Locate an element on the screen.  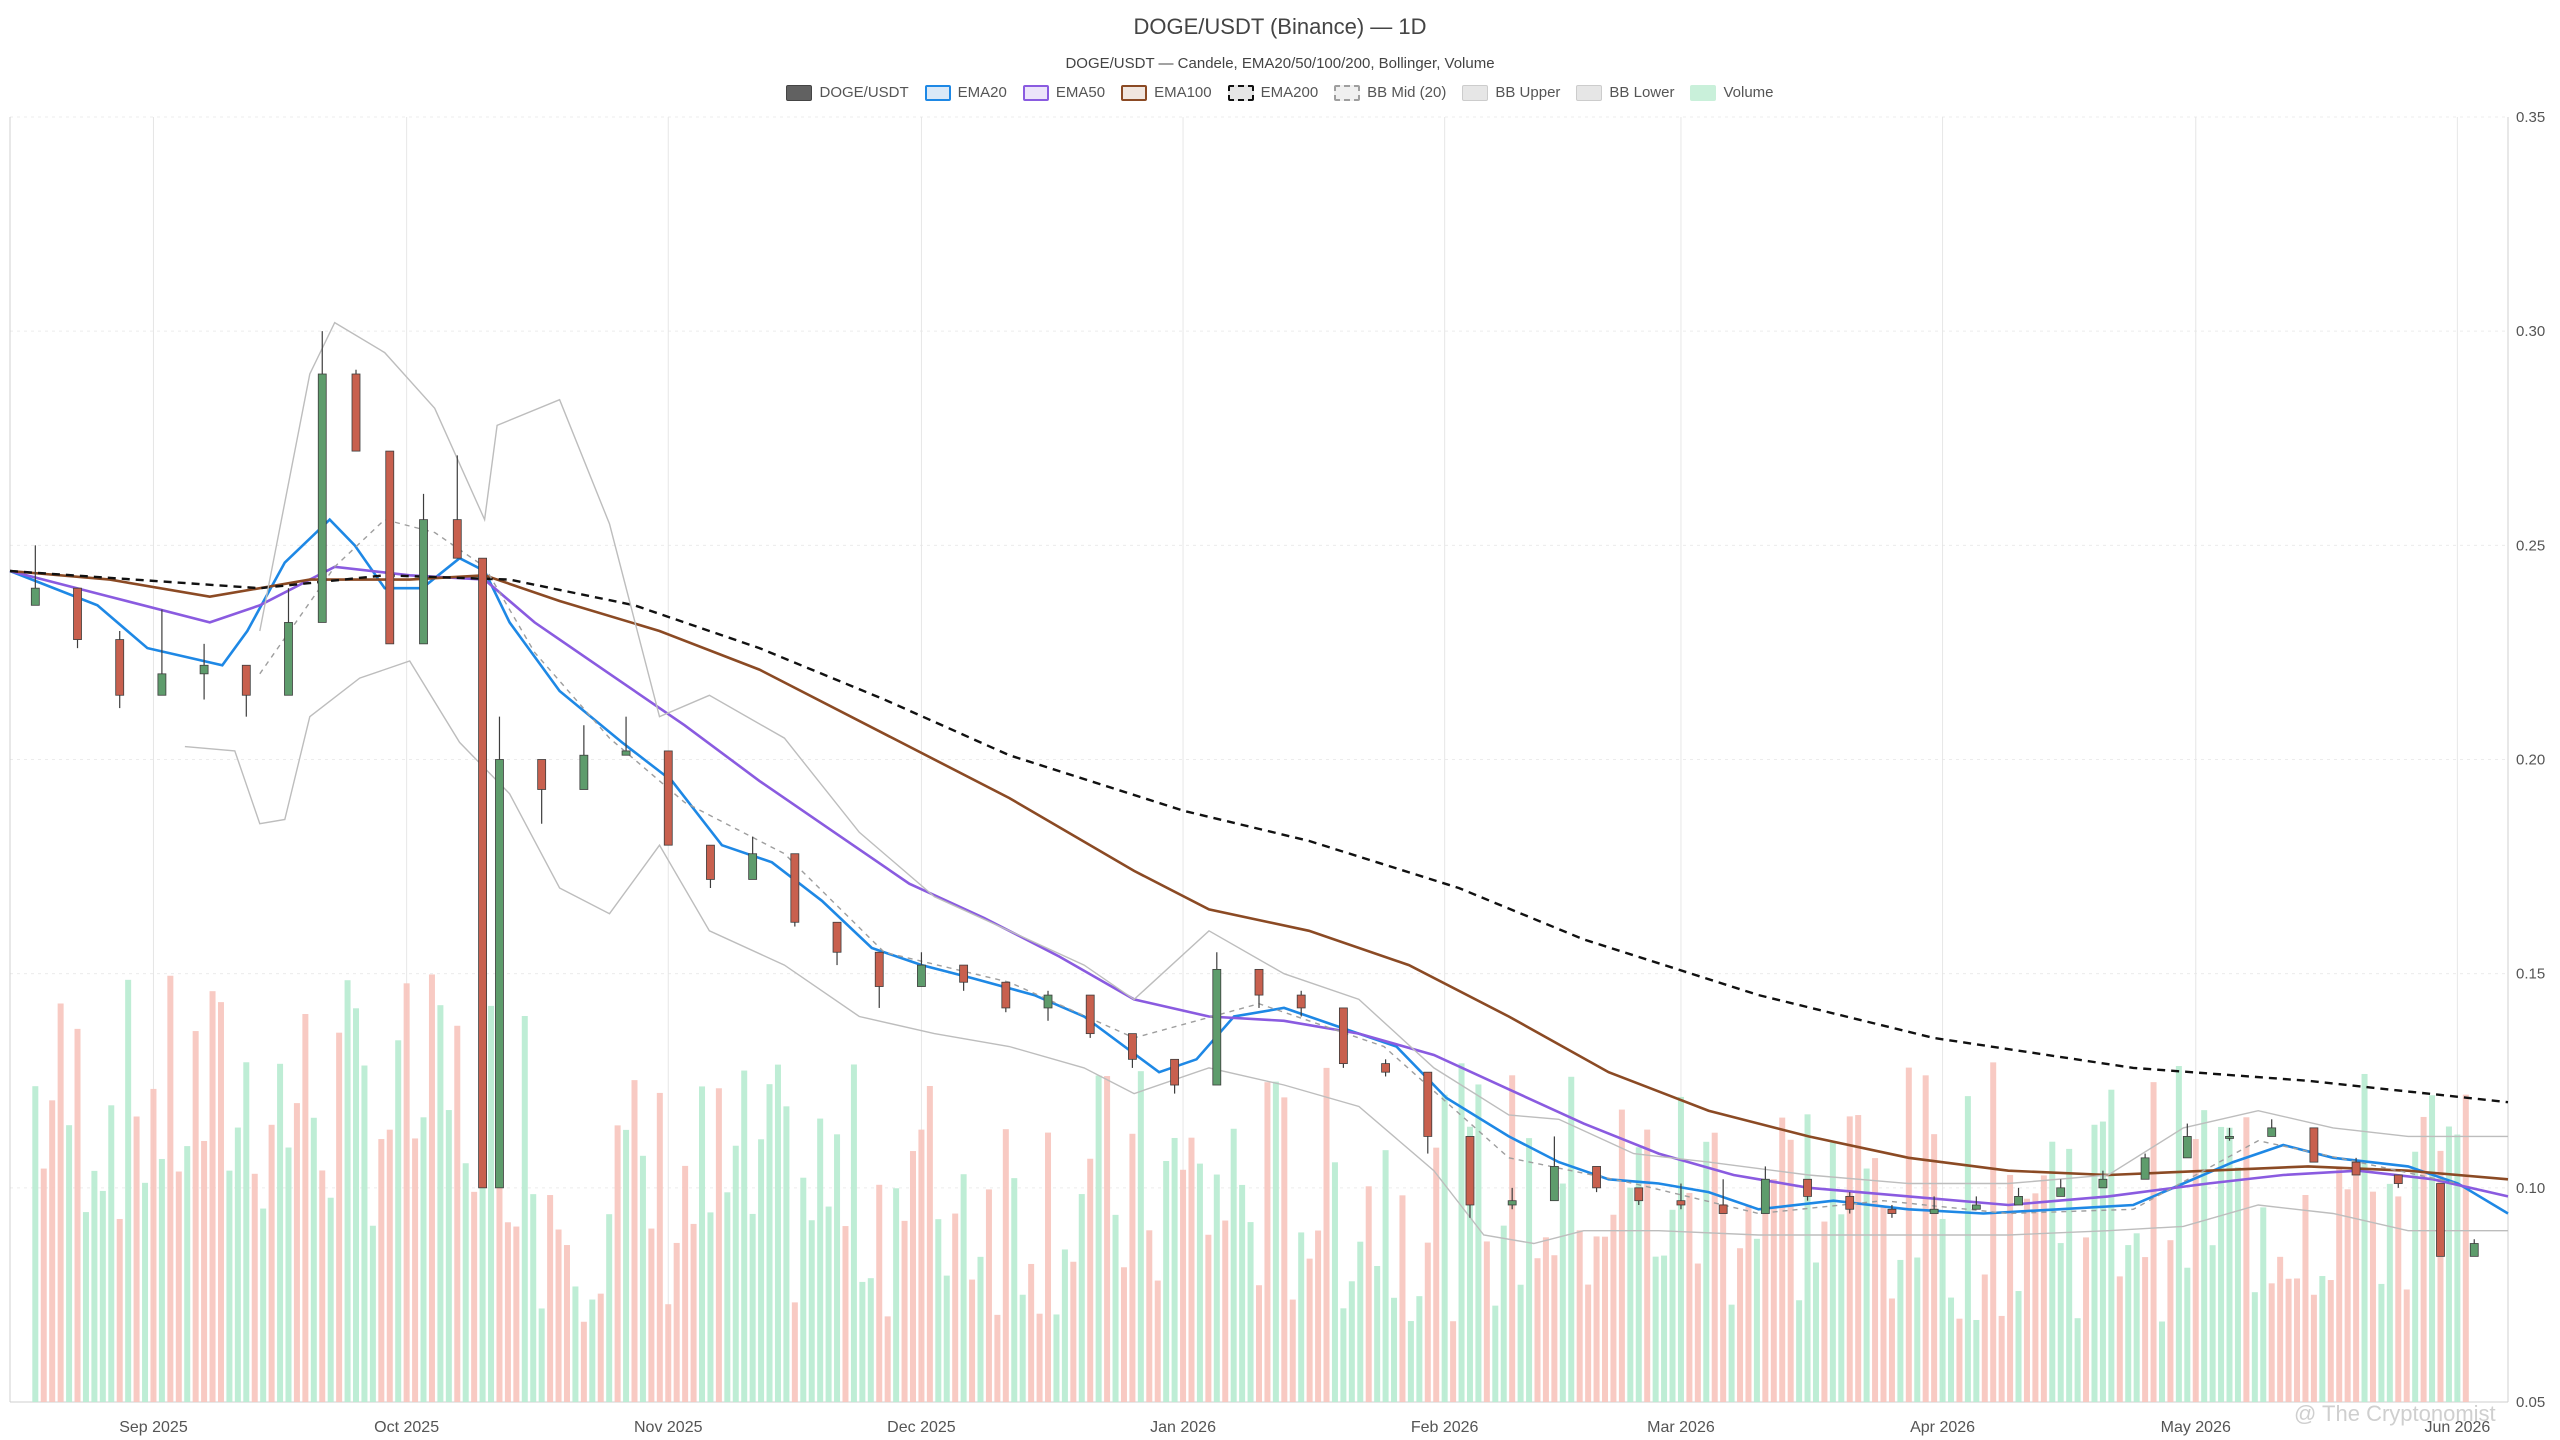
legend-item-dogeusdt: DOGE/USDT is located at coordinates (847, 92).